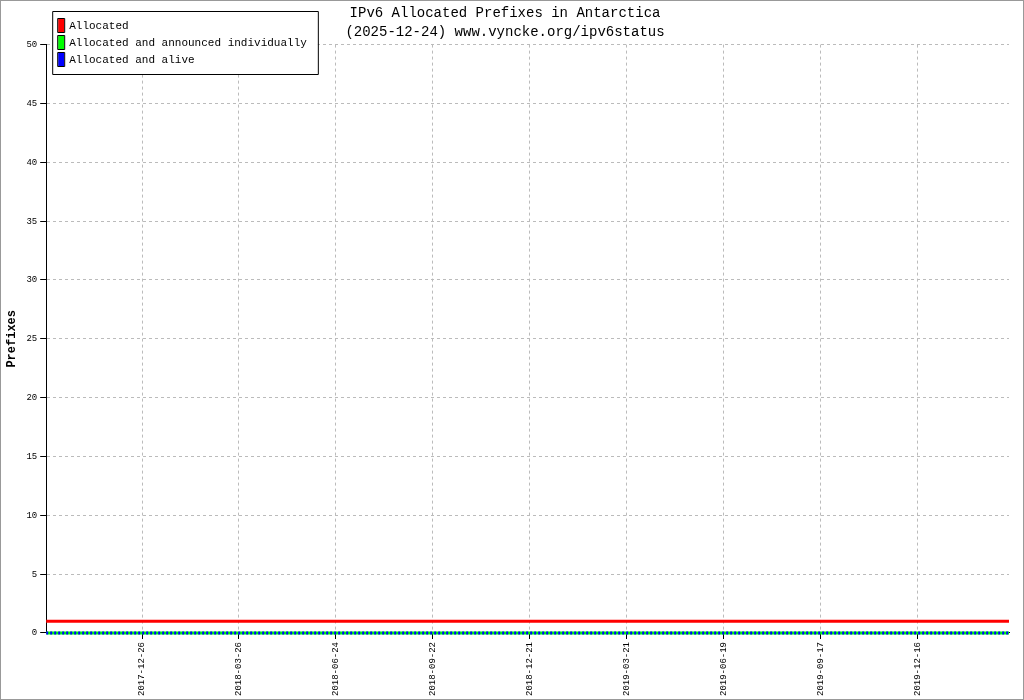 This screenshot has height=700, width=1024. I want to click on y-tick-label: 10, so click(32, 515).